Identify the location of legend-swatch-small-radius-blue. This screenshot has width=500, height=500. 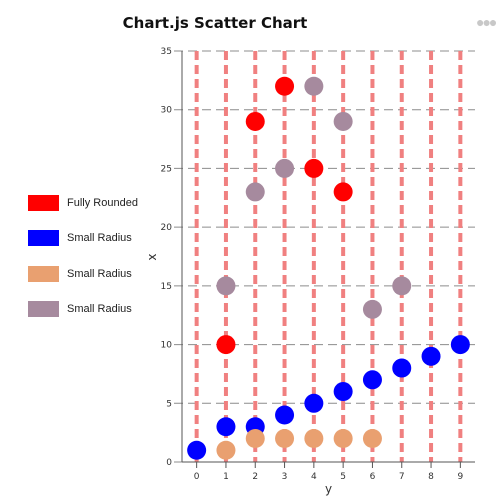
(43, 237).